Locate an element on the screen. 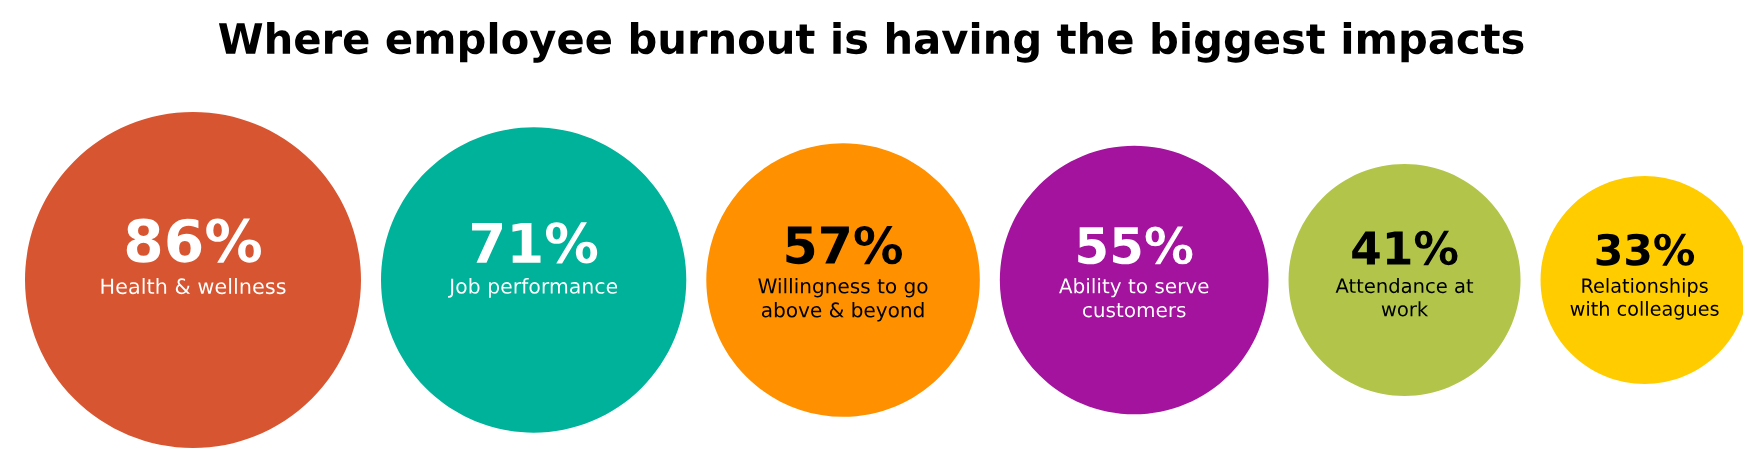 Image resolution: width=1743 pixels, height=470 pixels. data-label: 86% is located at coordinates (193, 240).